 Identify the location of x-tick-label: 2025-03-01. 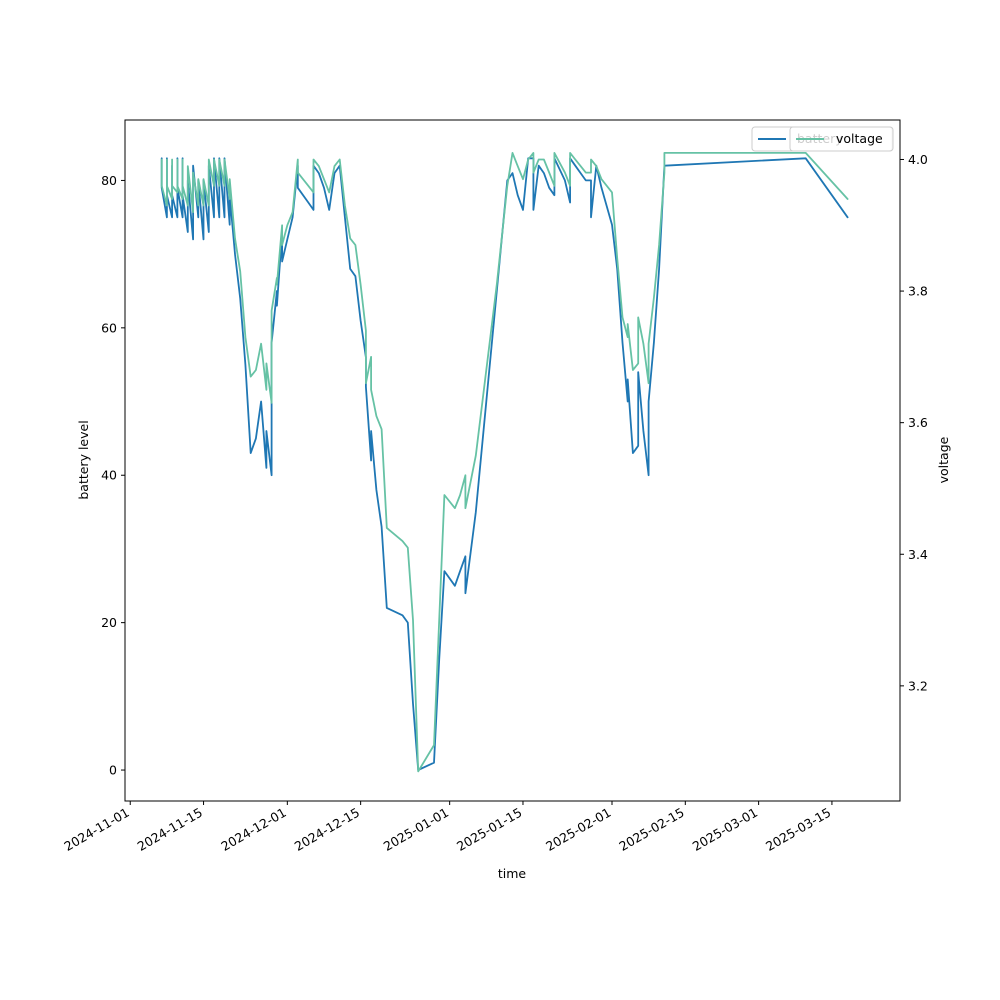
(725, 829).